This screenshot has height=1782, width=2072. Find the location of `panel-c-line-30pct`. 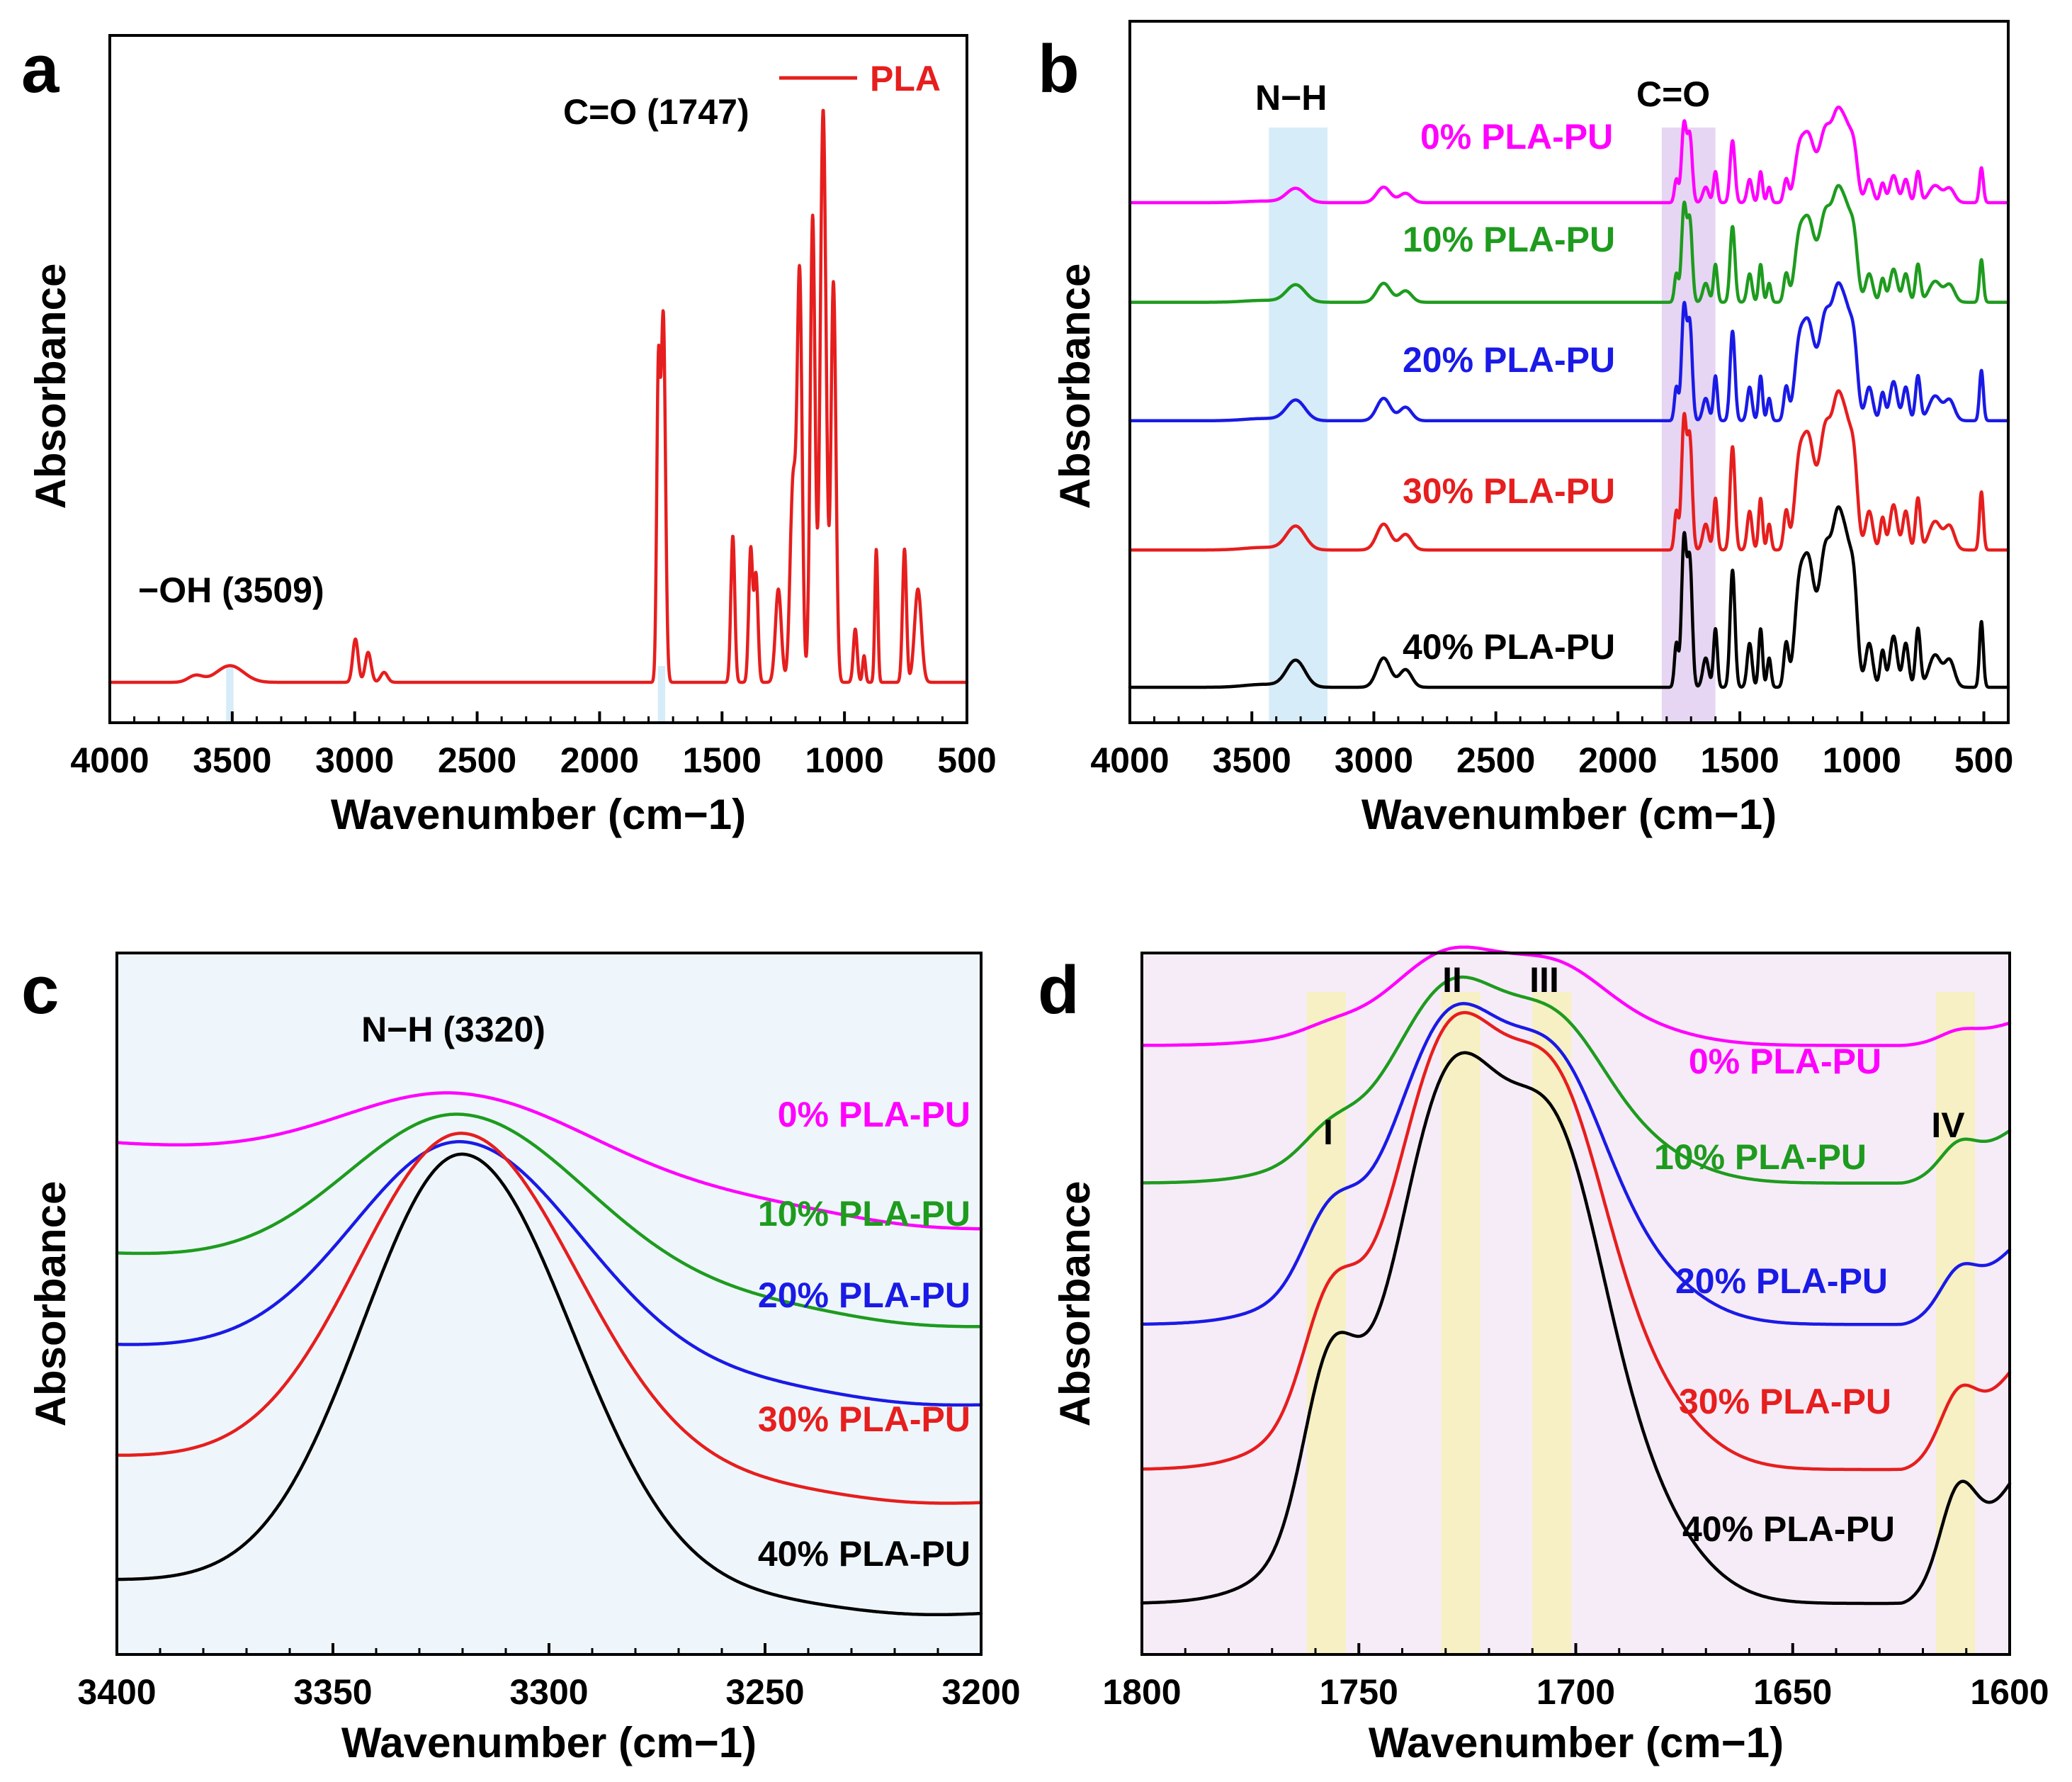

panel-c-line-30pct is located at coordinates (549, 1318).